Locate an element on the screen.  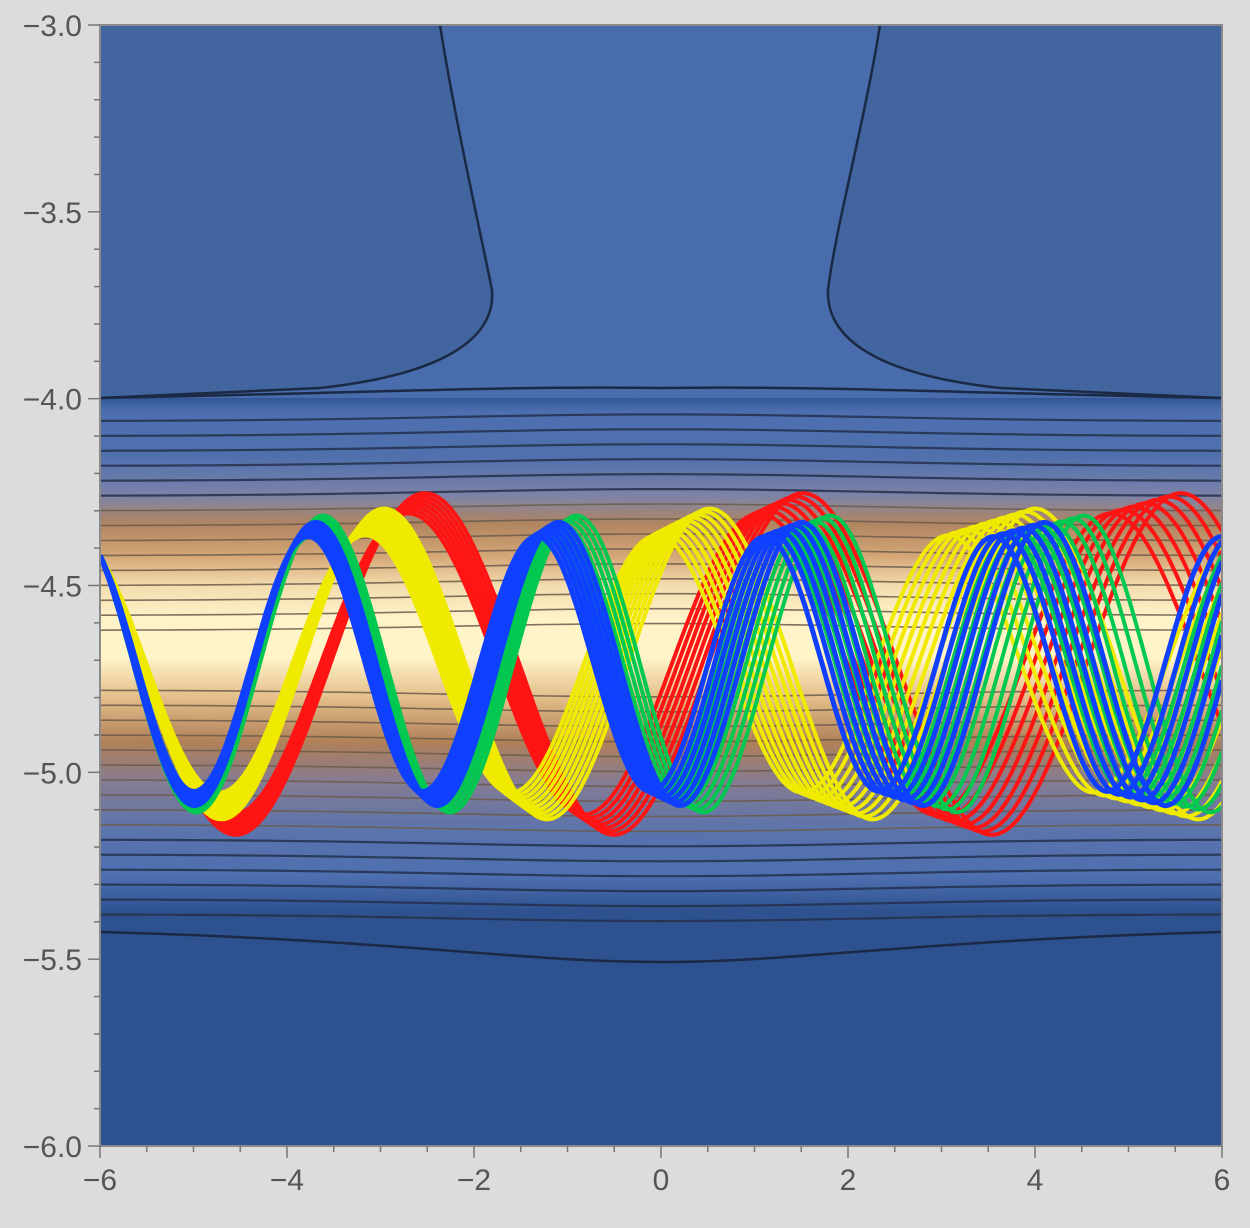
x-tick-label: 2 is located at coordinates (848, 1180).